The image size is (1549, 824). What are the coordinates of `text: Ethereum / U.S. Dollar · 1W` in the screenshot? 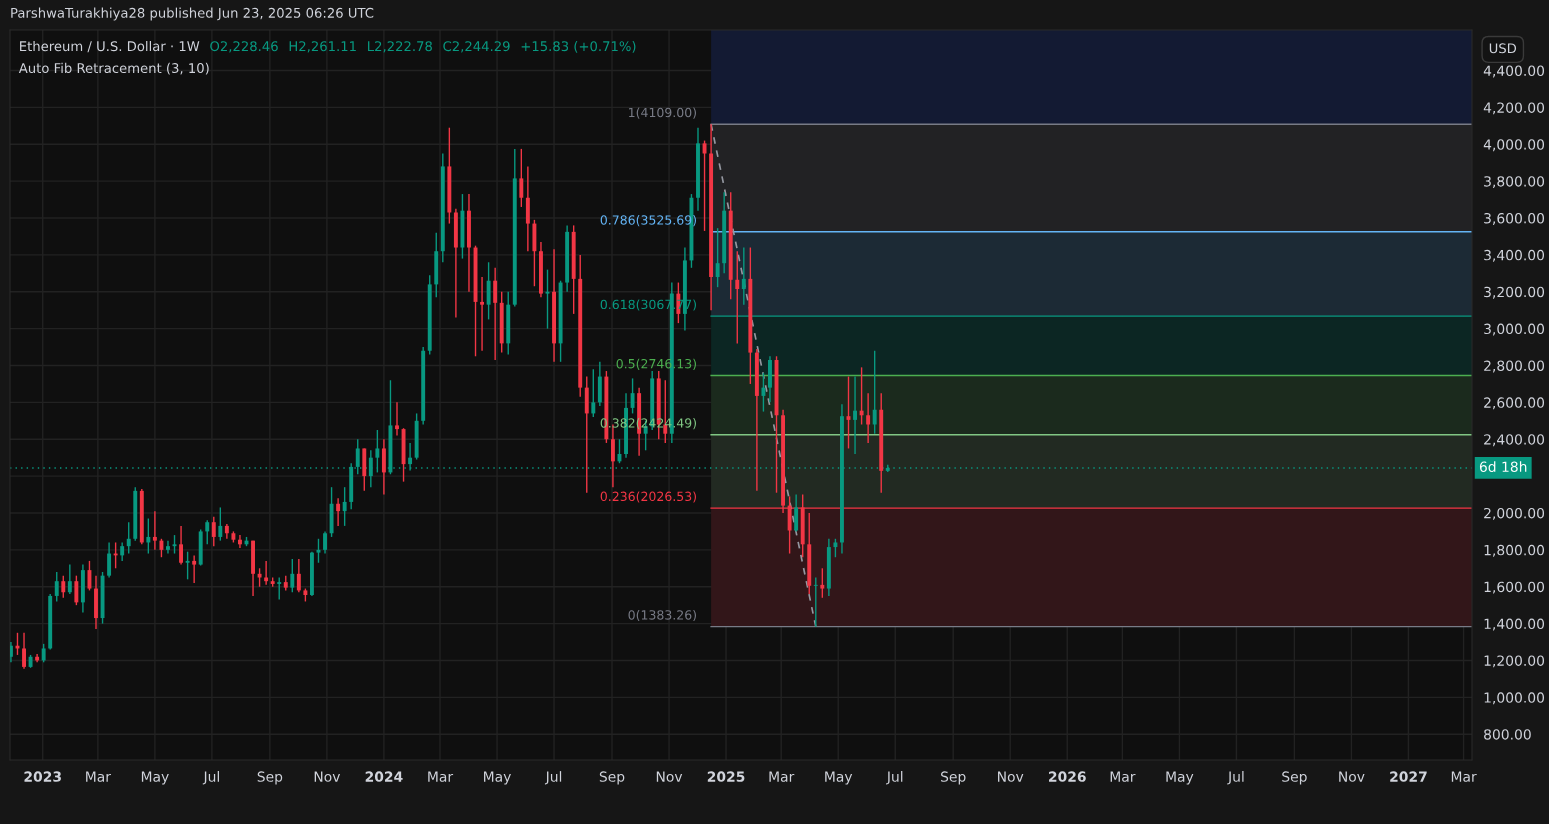 It's located at (110, 46).